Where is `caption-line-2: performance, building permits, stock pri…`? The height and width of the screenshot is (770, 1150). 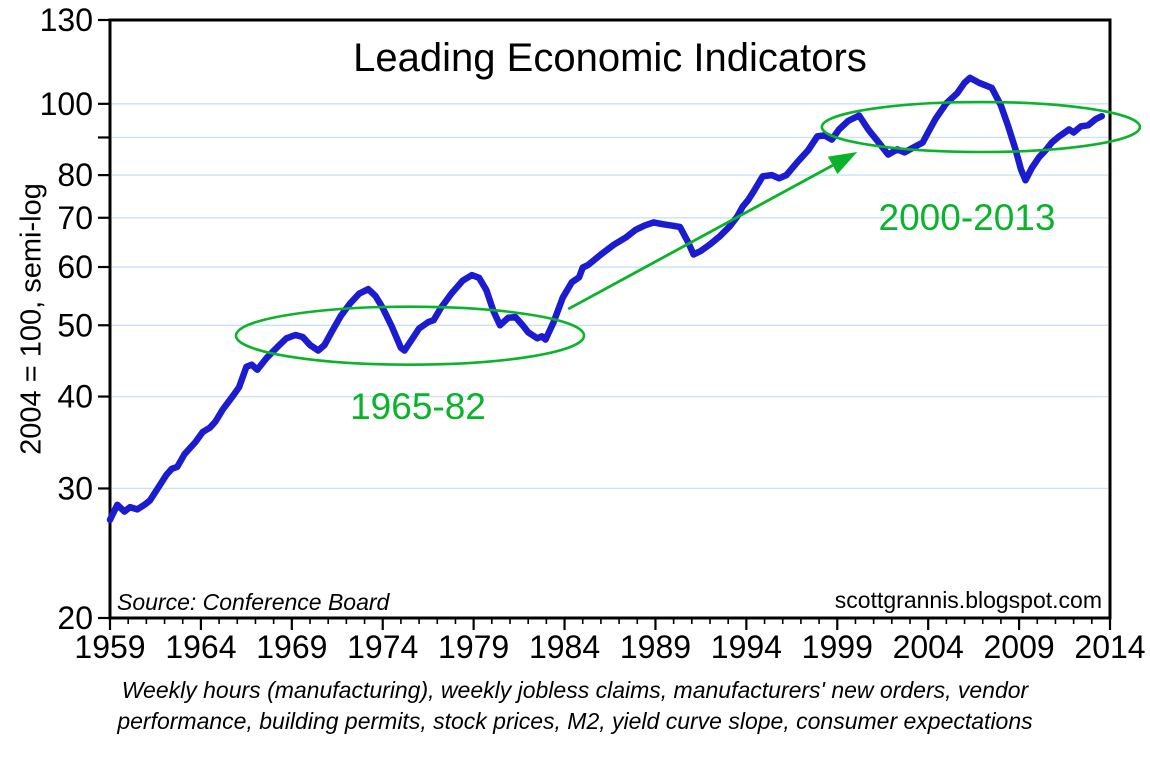 caption-line-2: performance, building permits, stock pri… is located at coordinates (575, 721).